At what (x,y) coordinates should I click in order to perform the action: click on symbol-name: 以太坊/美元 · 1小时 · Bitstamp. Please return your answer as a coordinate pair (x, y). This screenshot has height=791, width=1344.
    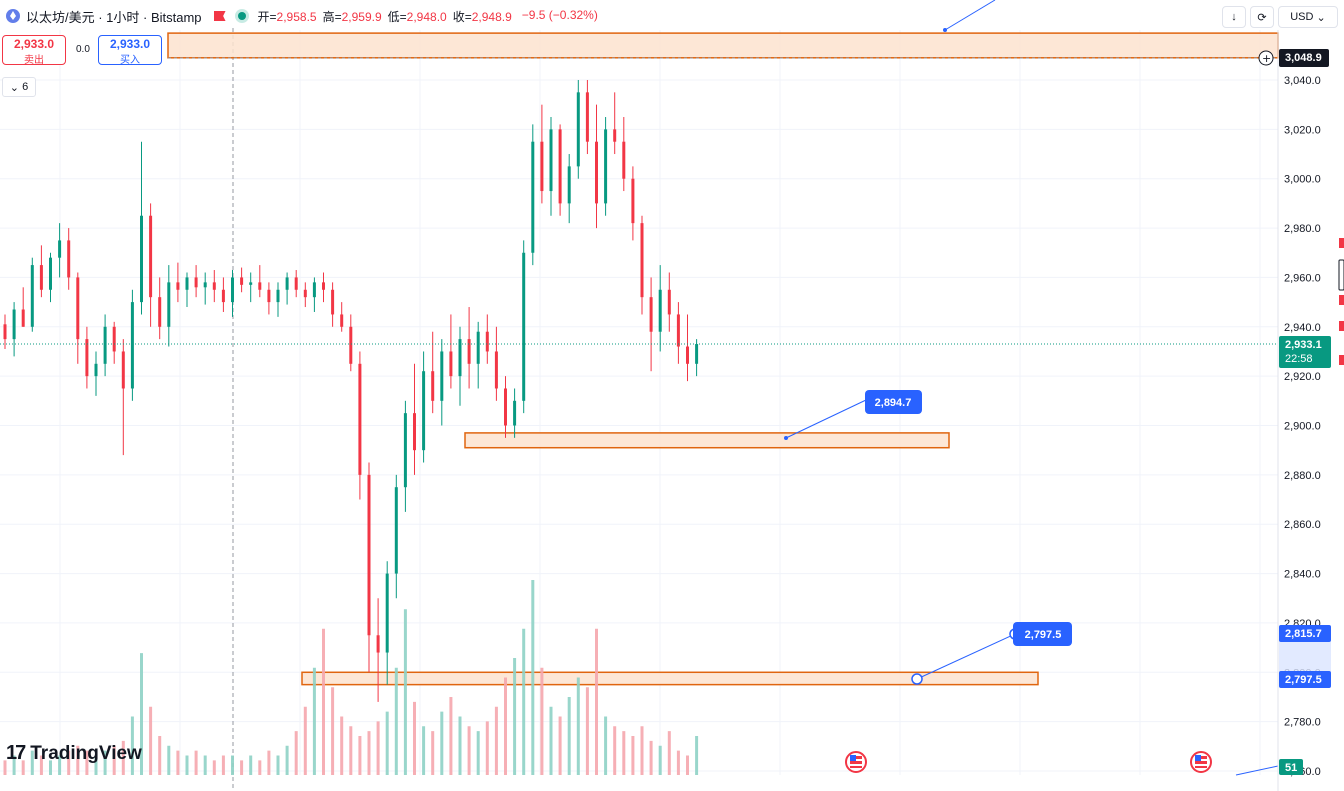
    Looking at the image, I should click on (104, 16).